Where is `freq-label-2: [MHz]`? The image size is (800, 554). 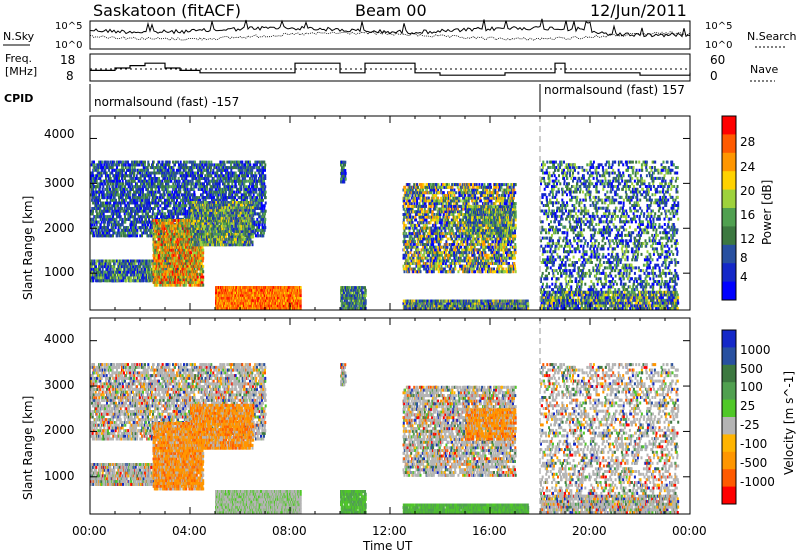
freq-label-2: [MHz] is located at coordinates (21, 71).